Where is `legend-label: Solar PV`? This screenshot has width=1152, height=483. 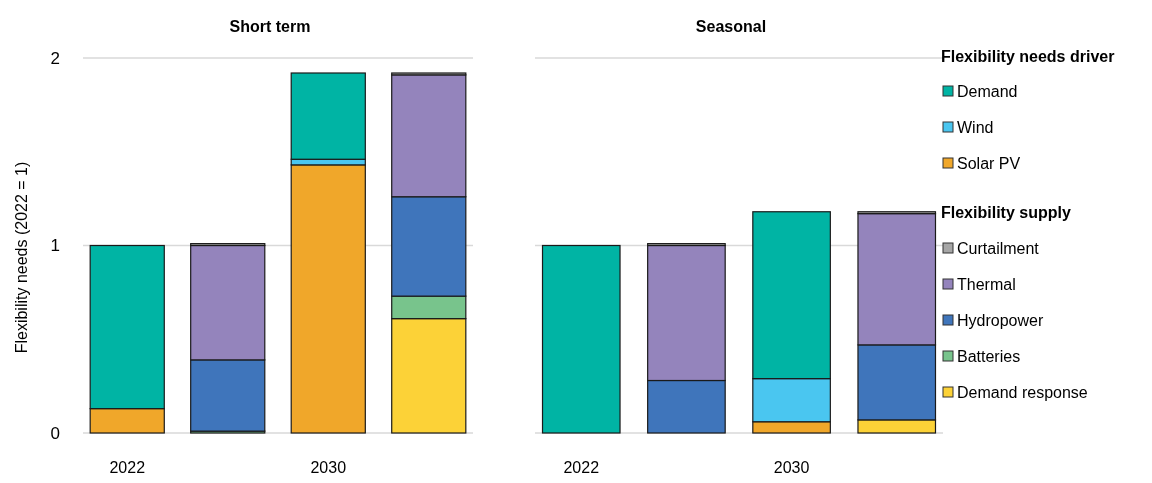 legend-label: Solar PV is located at coordinates (989, 163).